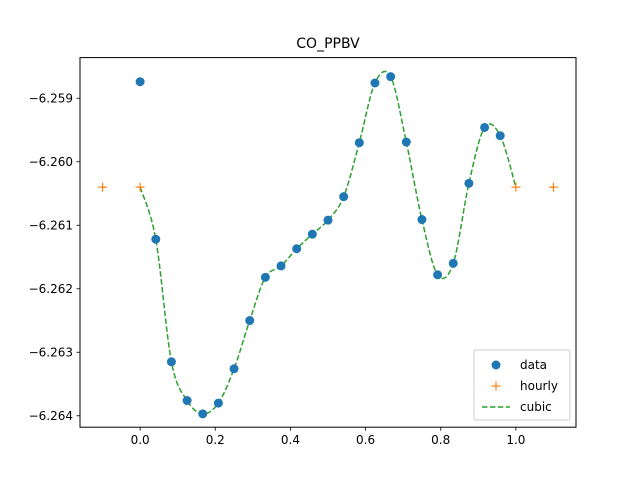 This screenshot has width=640, height=480. I want to click on y-axis: −6.264 −6.263 −6.262 −6.261 −6.260 −6.259, so click(54, 257).